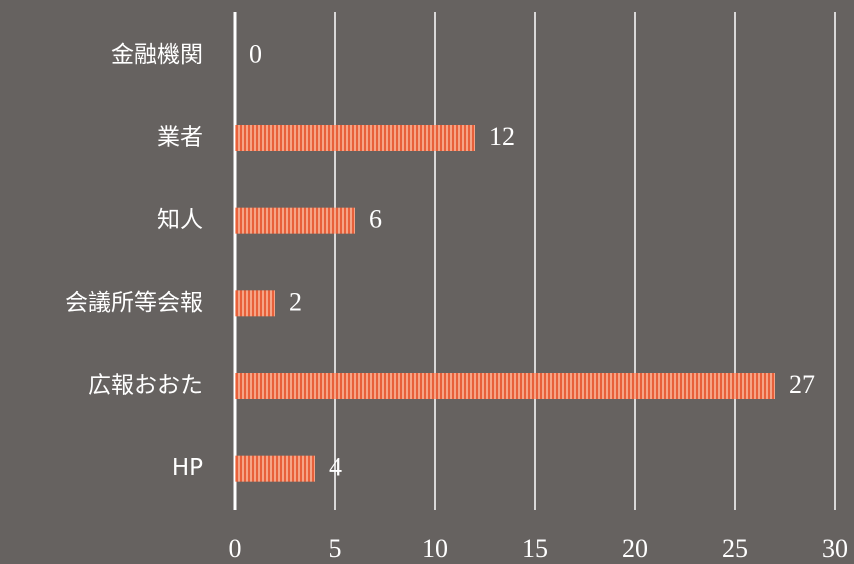  What do you see at coordinates (535, 548) in the screenshot?
I see `x-tick-label: 15` at bounding box center [535, 548].